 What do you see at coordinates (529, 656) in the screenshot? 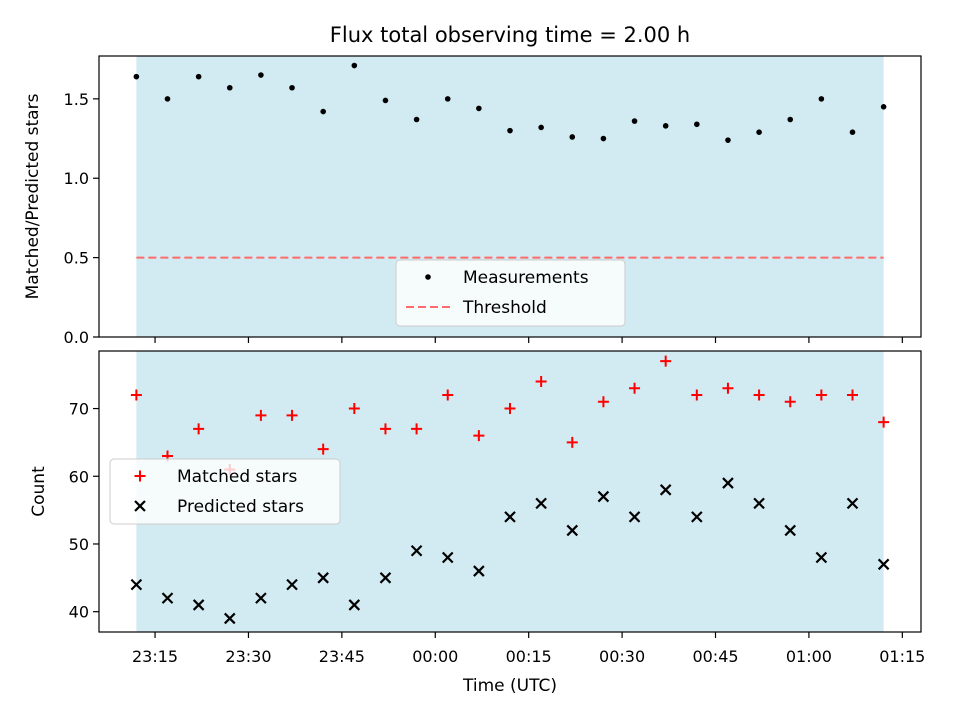
I see `x-tick-label: 00:15` at bounding box center [529, 656].